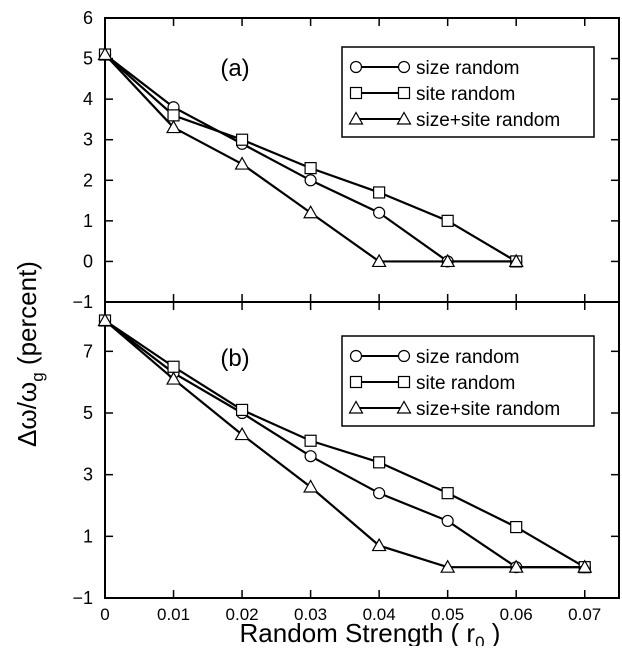 The image size is (622, 651). I want to click on panel-1-ytick-label: 7, so click(88, 351).